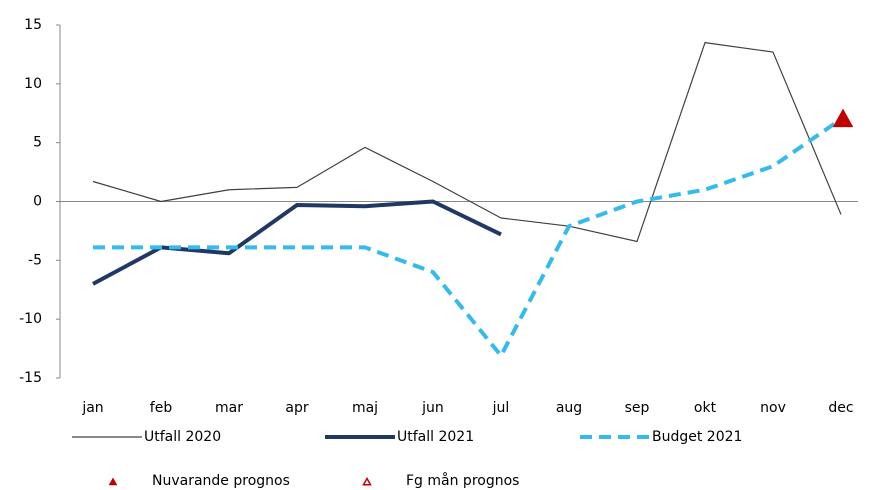  I want to click on x-tick-label: okt, so click(705, 408).